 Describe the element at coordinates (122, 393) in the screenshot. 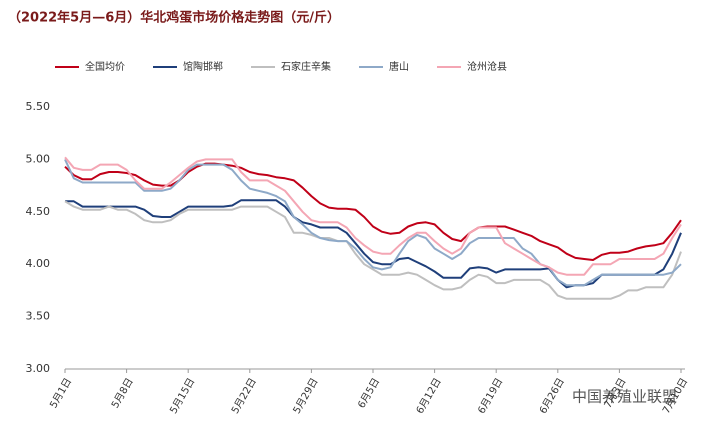

I see `x-tick-label: 5月8日` at that location.